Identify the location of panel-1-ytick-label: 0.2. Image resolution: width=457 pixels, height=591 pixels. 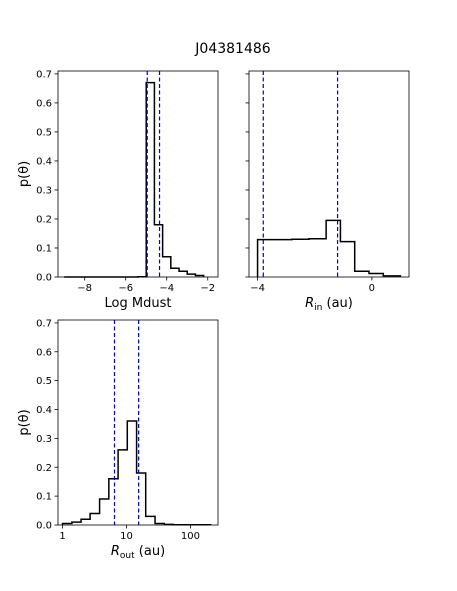
(44, 219).